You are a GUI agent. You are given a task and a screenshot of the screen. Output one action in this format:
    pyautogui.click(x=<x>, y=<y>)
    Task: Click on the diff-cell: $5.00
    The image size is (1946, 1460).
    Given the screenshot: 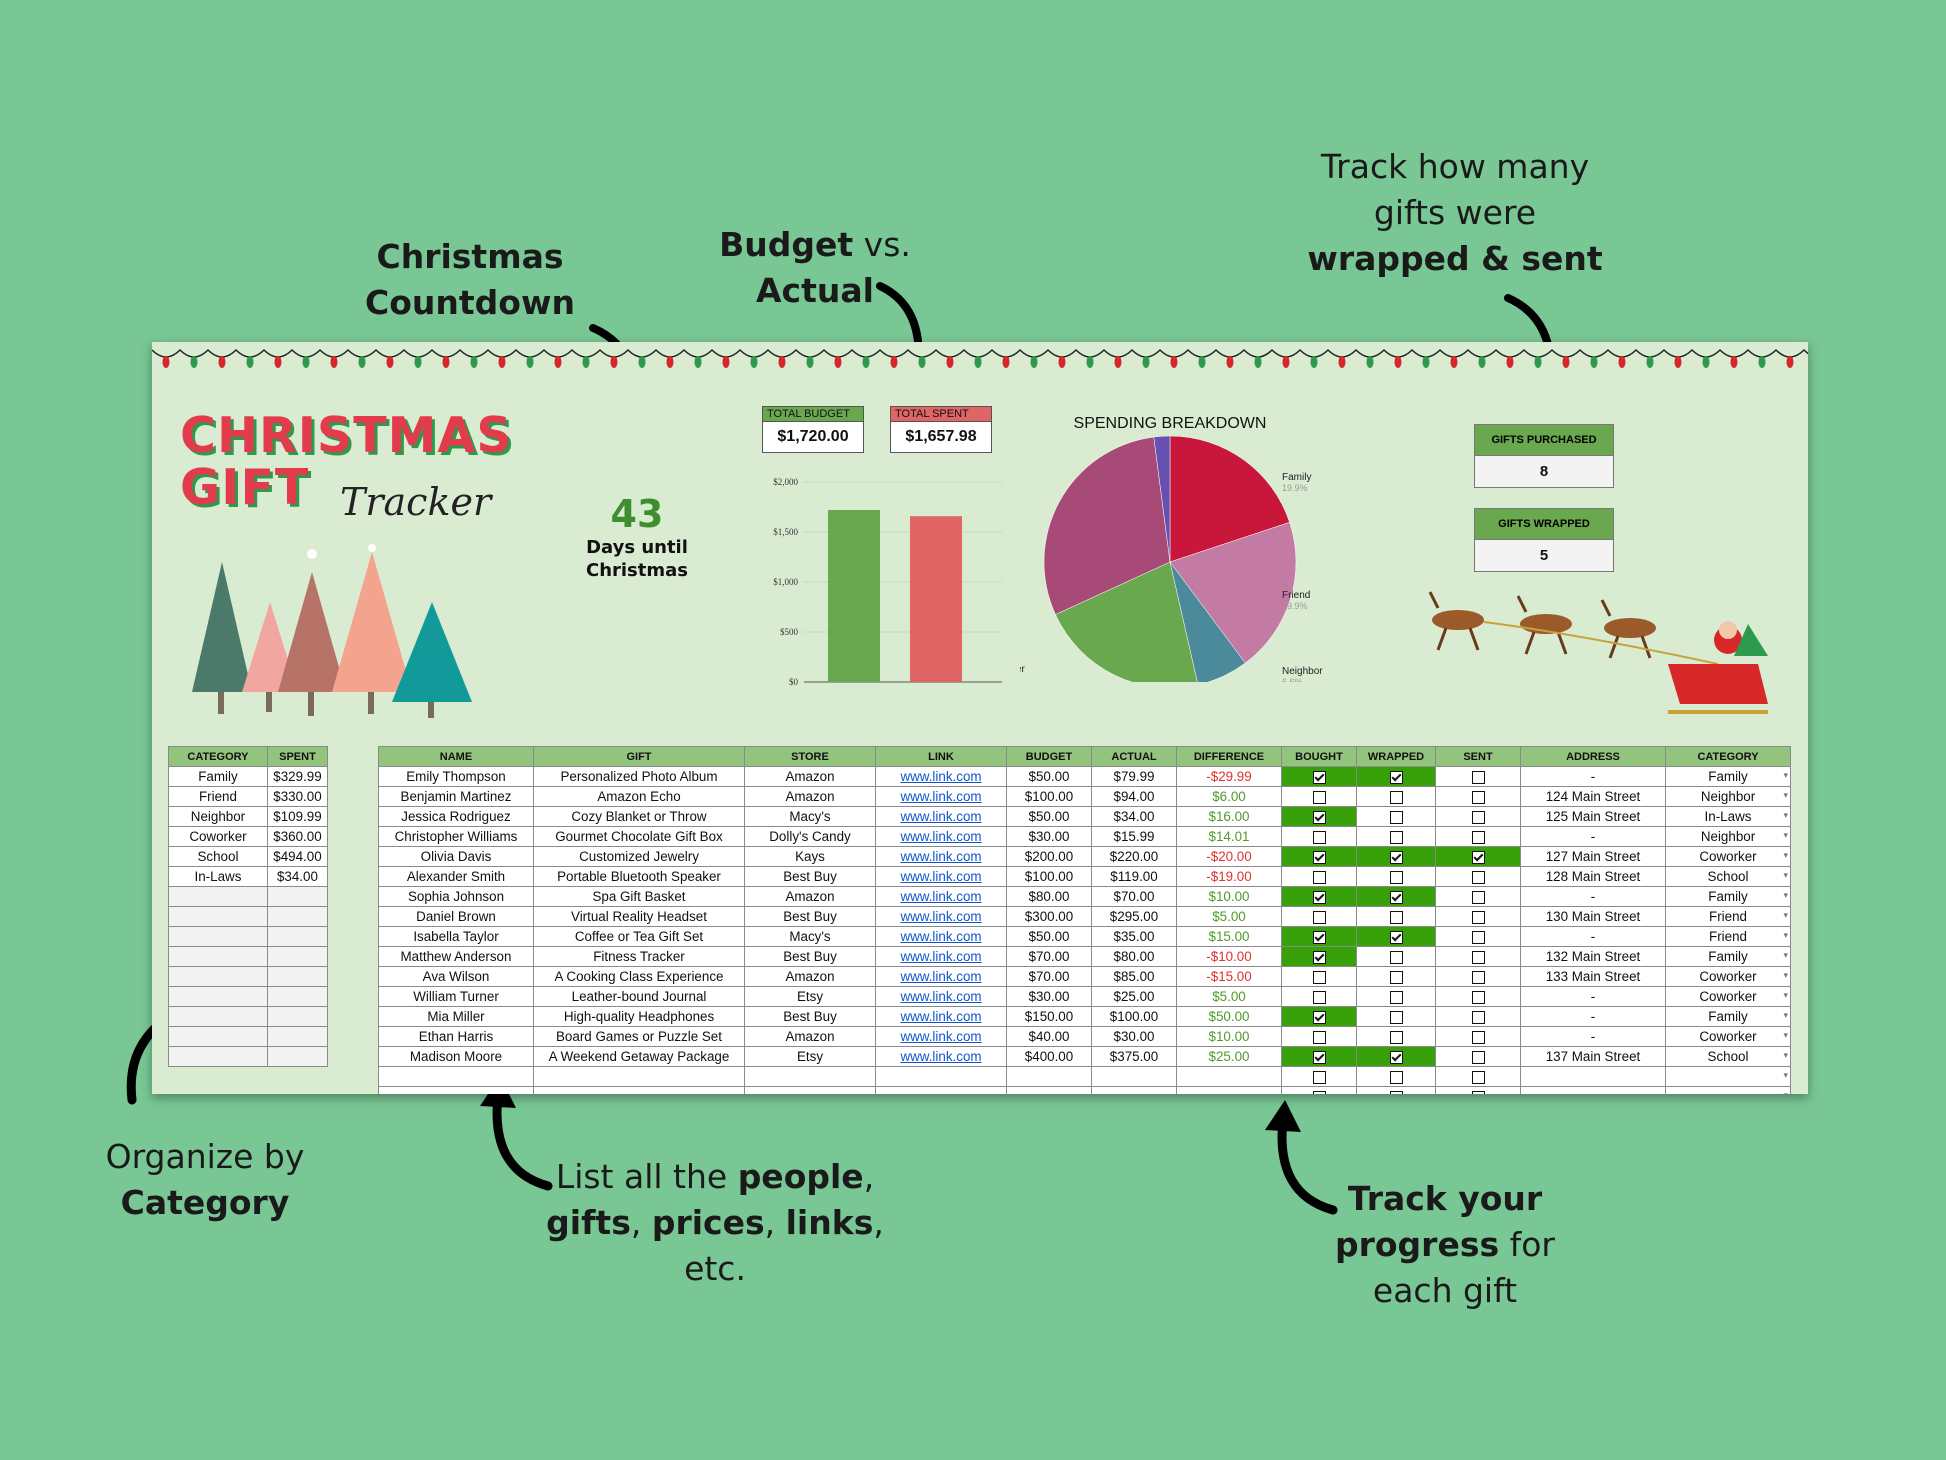 What is the action you would take?
    pyautogui.click(x=1229, y=996)
    